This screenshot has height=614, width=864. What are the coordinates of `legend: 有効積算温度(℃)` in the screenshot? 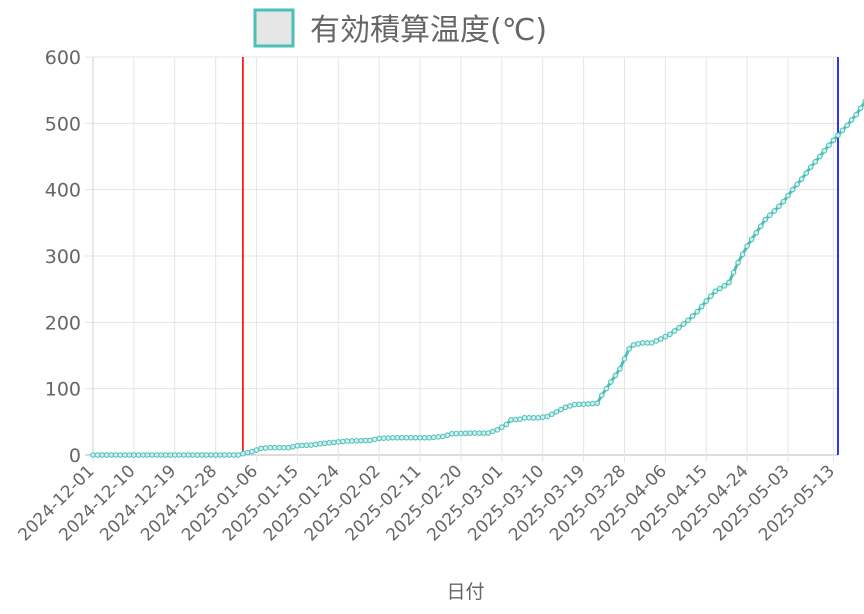 It's located at (400, 28).